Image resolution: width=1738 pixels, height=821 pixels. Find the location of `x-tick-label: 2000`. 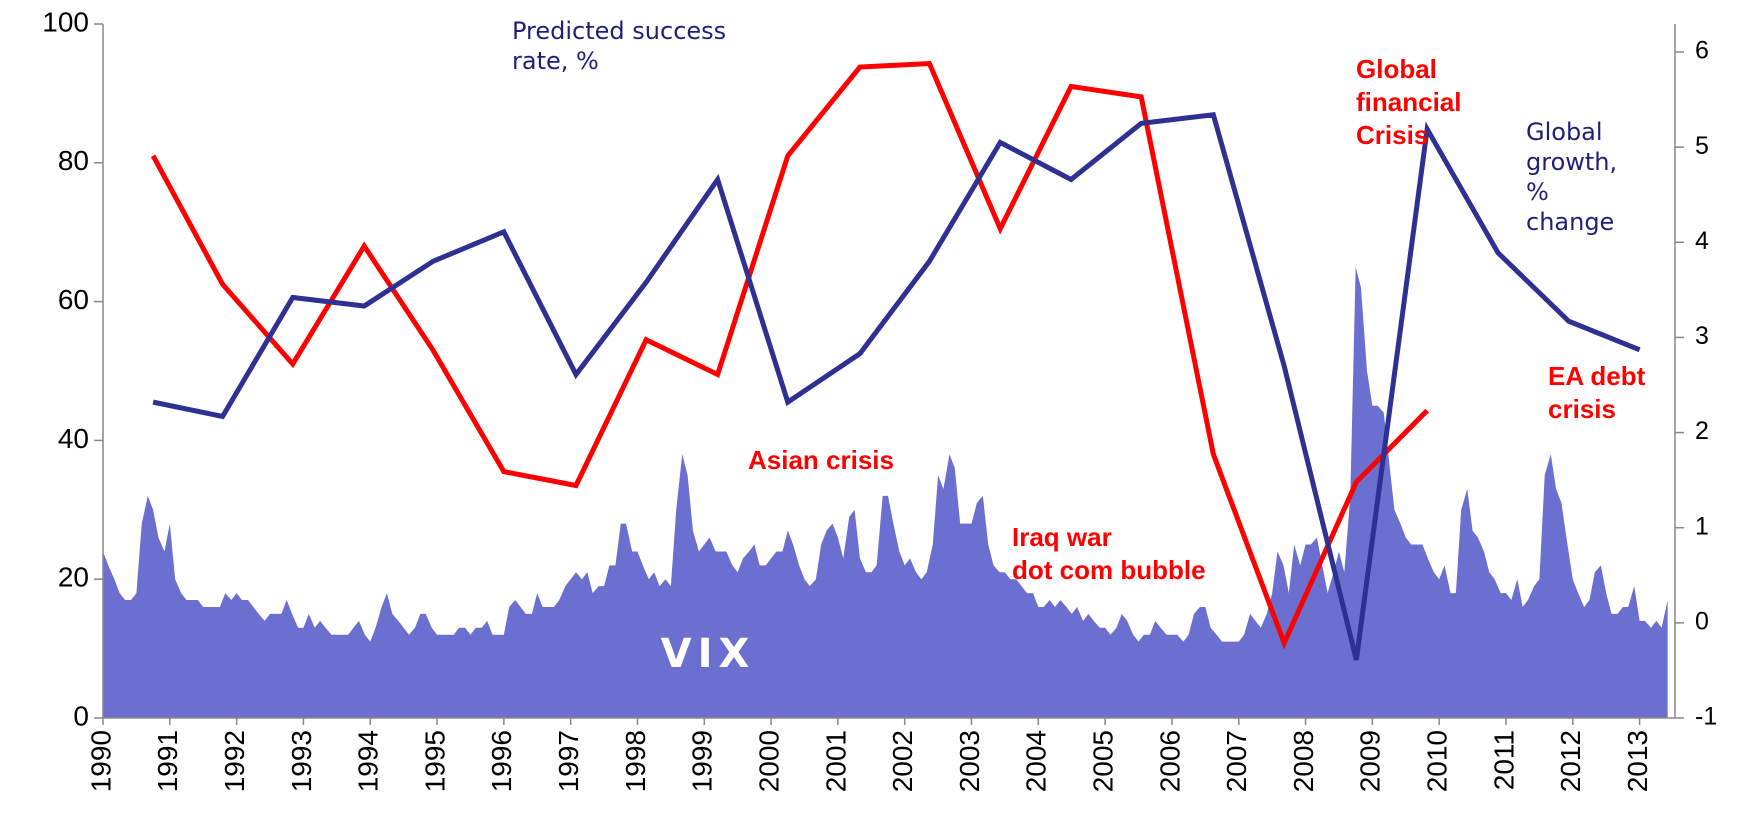

x-tick-label: 2000 is located at coordinates (768, 761).